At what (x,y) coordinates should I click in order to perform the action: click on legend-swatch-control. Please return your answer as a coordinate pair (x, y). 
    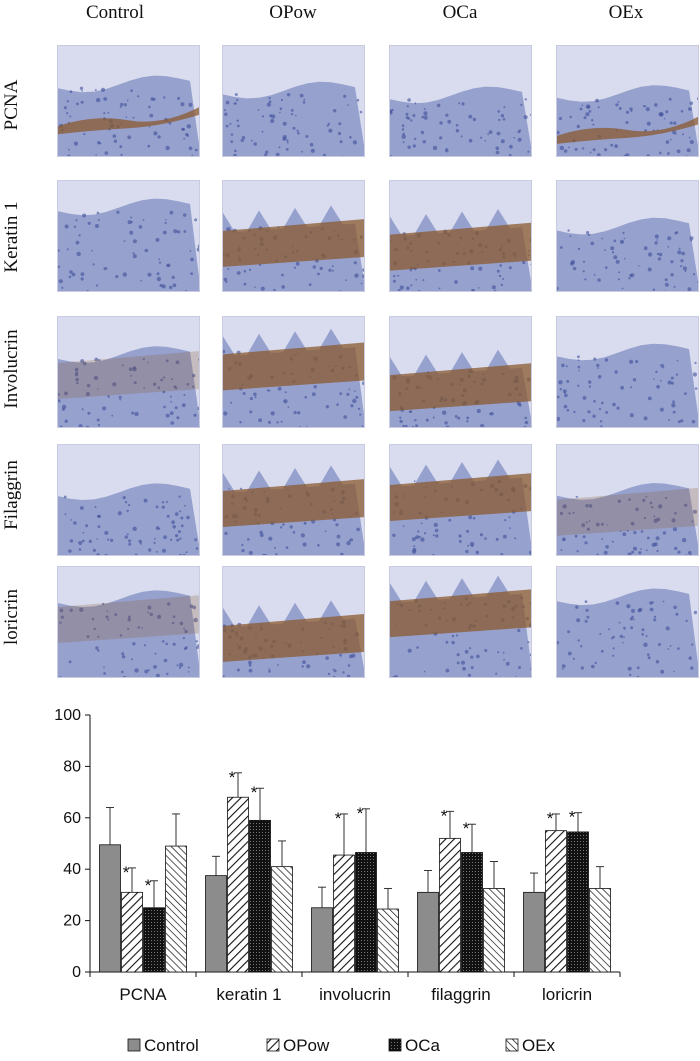
    Looking at the image, I should click on (134, 1045).